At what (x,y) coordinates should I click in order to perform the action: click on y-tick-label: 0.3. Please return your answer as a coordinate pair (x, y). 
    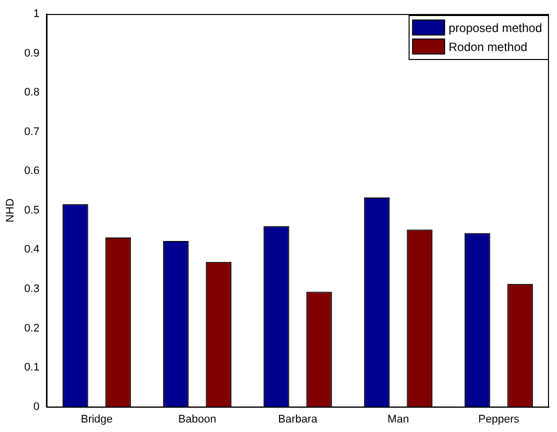
    Looking at the image, I should click on (32, 288).